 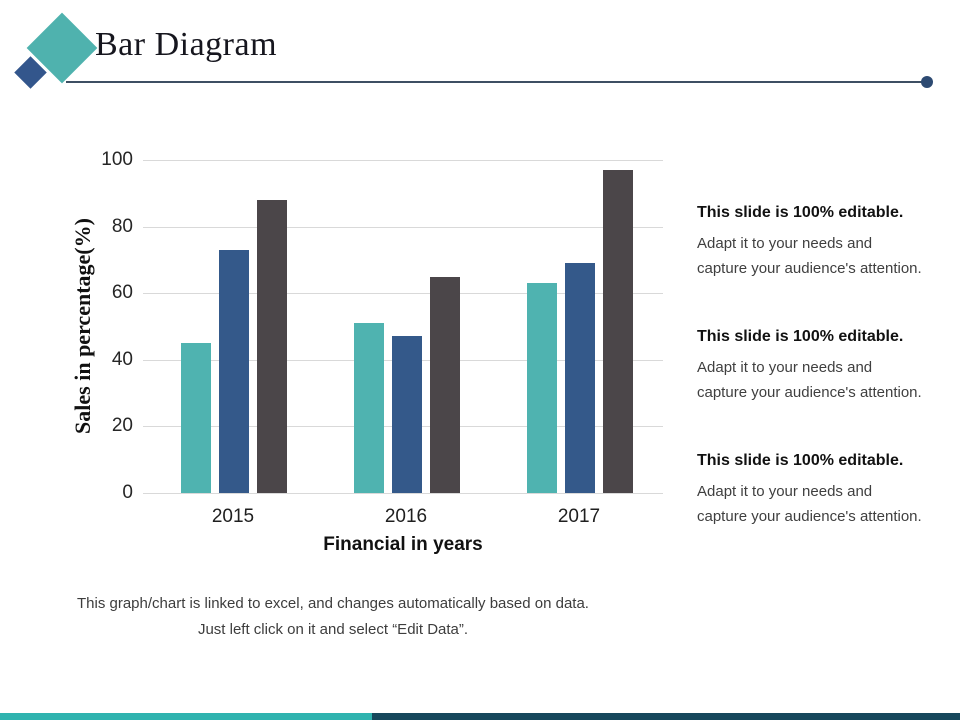 What do you see at coordinates (234, 371) in the screenshot?
I see `bar-series-blue-2015` at bounding box center [234, 371].